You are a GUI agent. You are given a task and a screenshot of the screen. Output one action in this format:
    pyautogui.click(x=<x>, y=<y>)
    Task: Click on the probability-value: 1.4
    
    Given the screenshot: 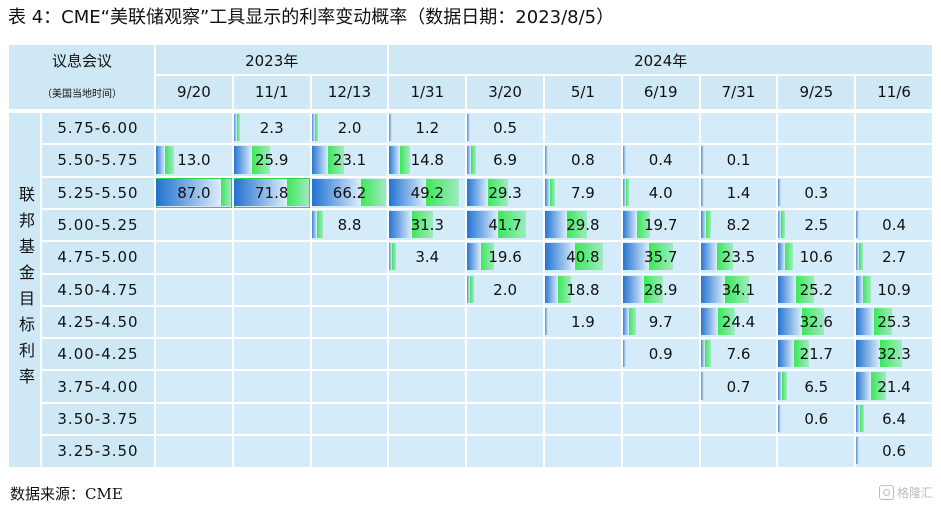 What is the action you would take?
    pyautogui.click(x=738, y=192)
    